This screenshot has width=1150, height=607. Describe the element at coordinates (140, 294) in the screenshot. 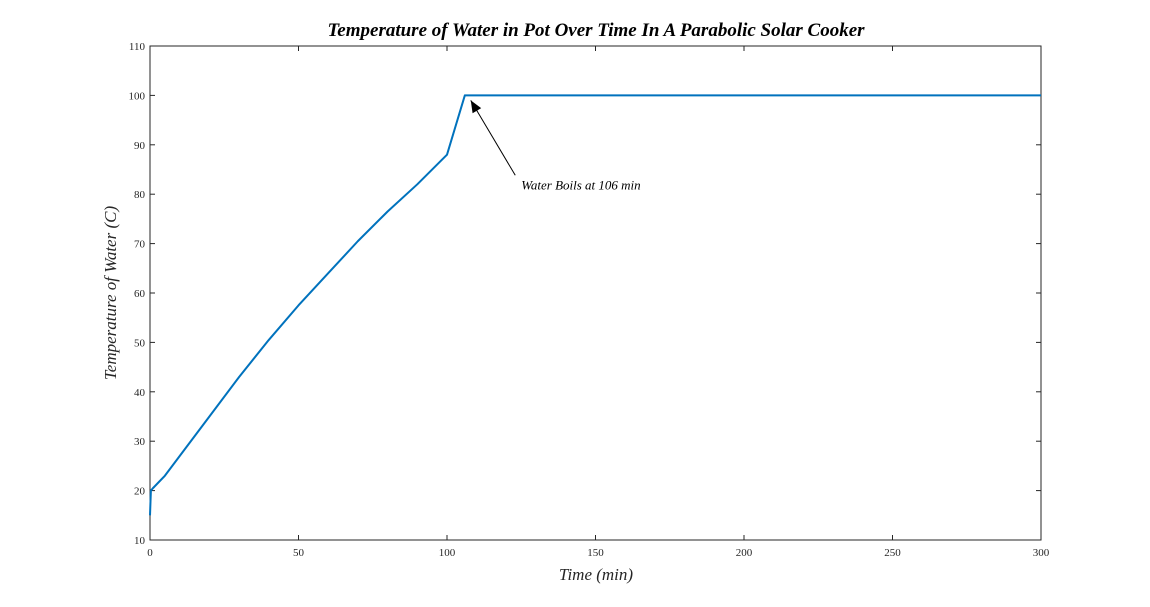

I see `y-tick-label: 60` at that location.